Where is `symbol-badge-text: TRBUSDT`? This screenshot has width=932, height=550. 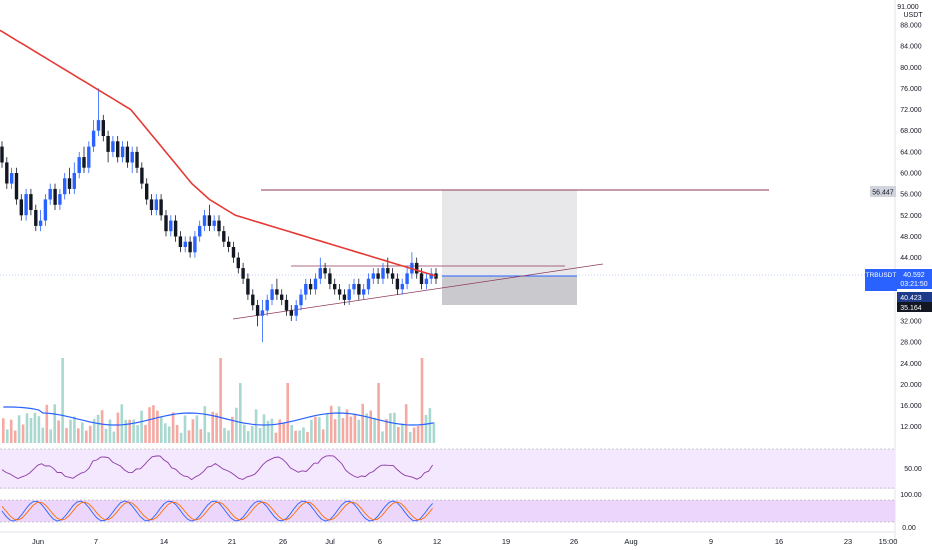
symbol-badge-text: TRBUSDT is located at coordinates (881, 275).